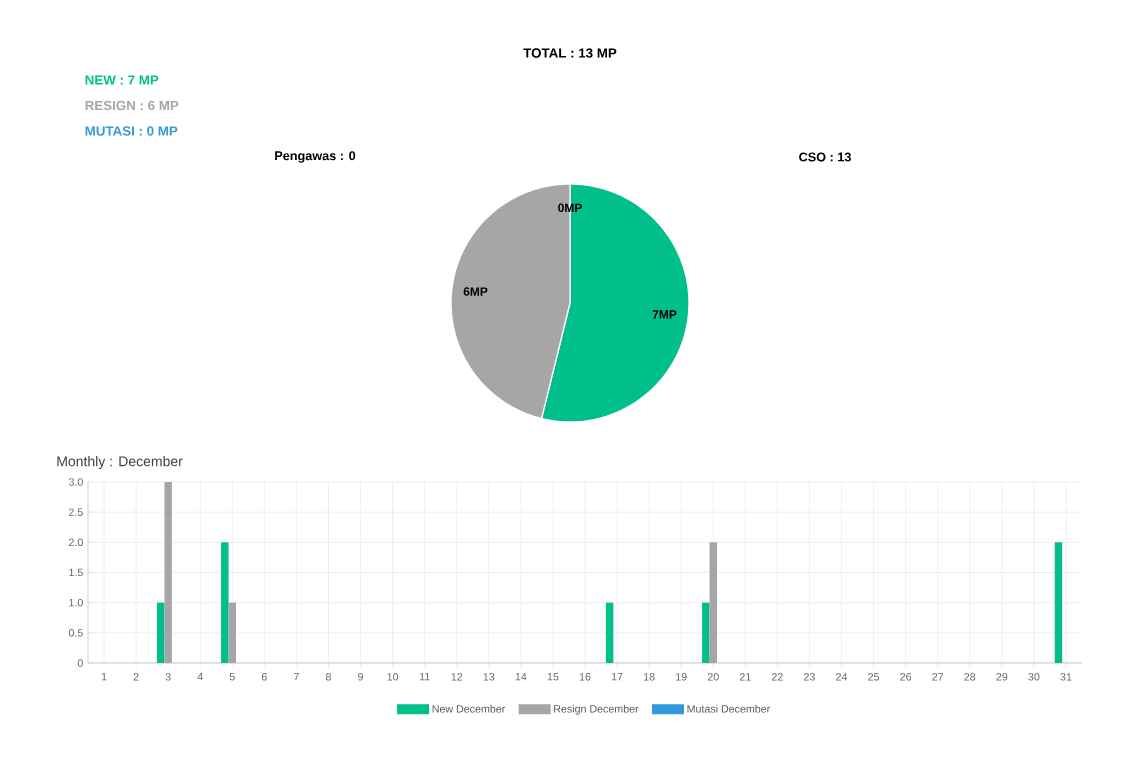  Describe the element at coordinates (1034, 677) in the screenshot. I see `x-tick-label: 30` at that location.